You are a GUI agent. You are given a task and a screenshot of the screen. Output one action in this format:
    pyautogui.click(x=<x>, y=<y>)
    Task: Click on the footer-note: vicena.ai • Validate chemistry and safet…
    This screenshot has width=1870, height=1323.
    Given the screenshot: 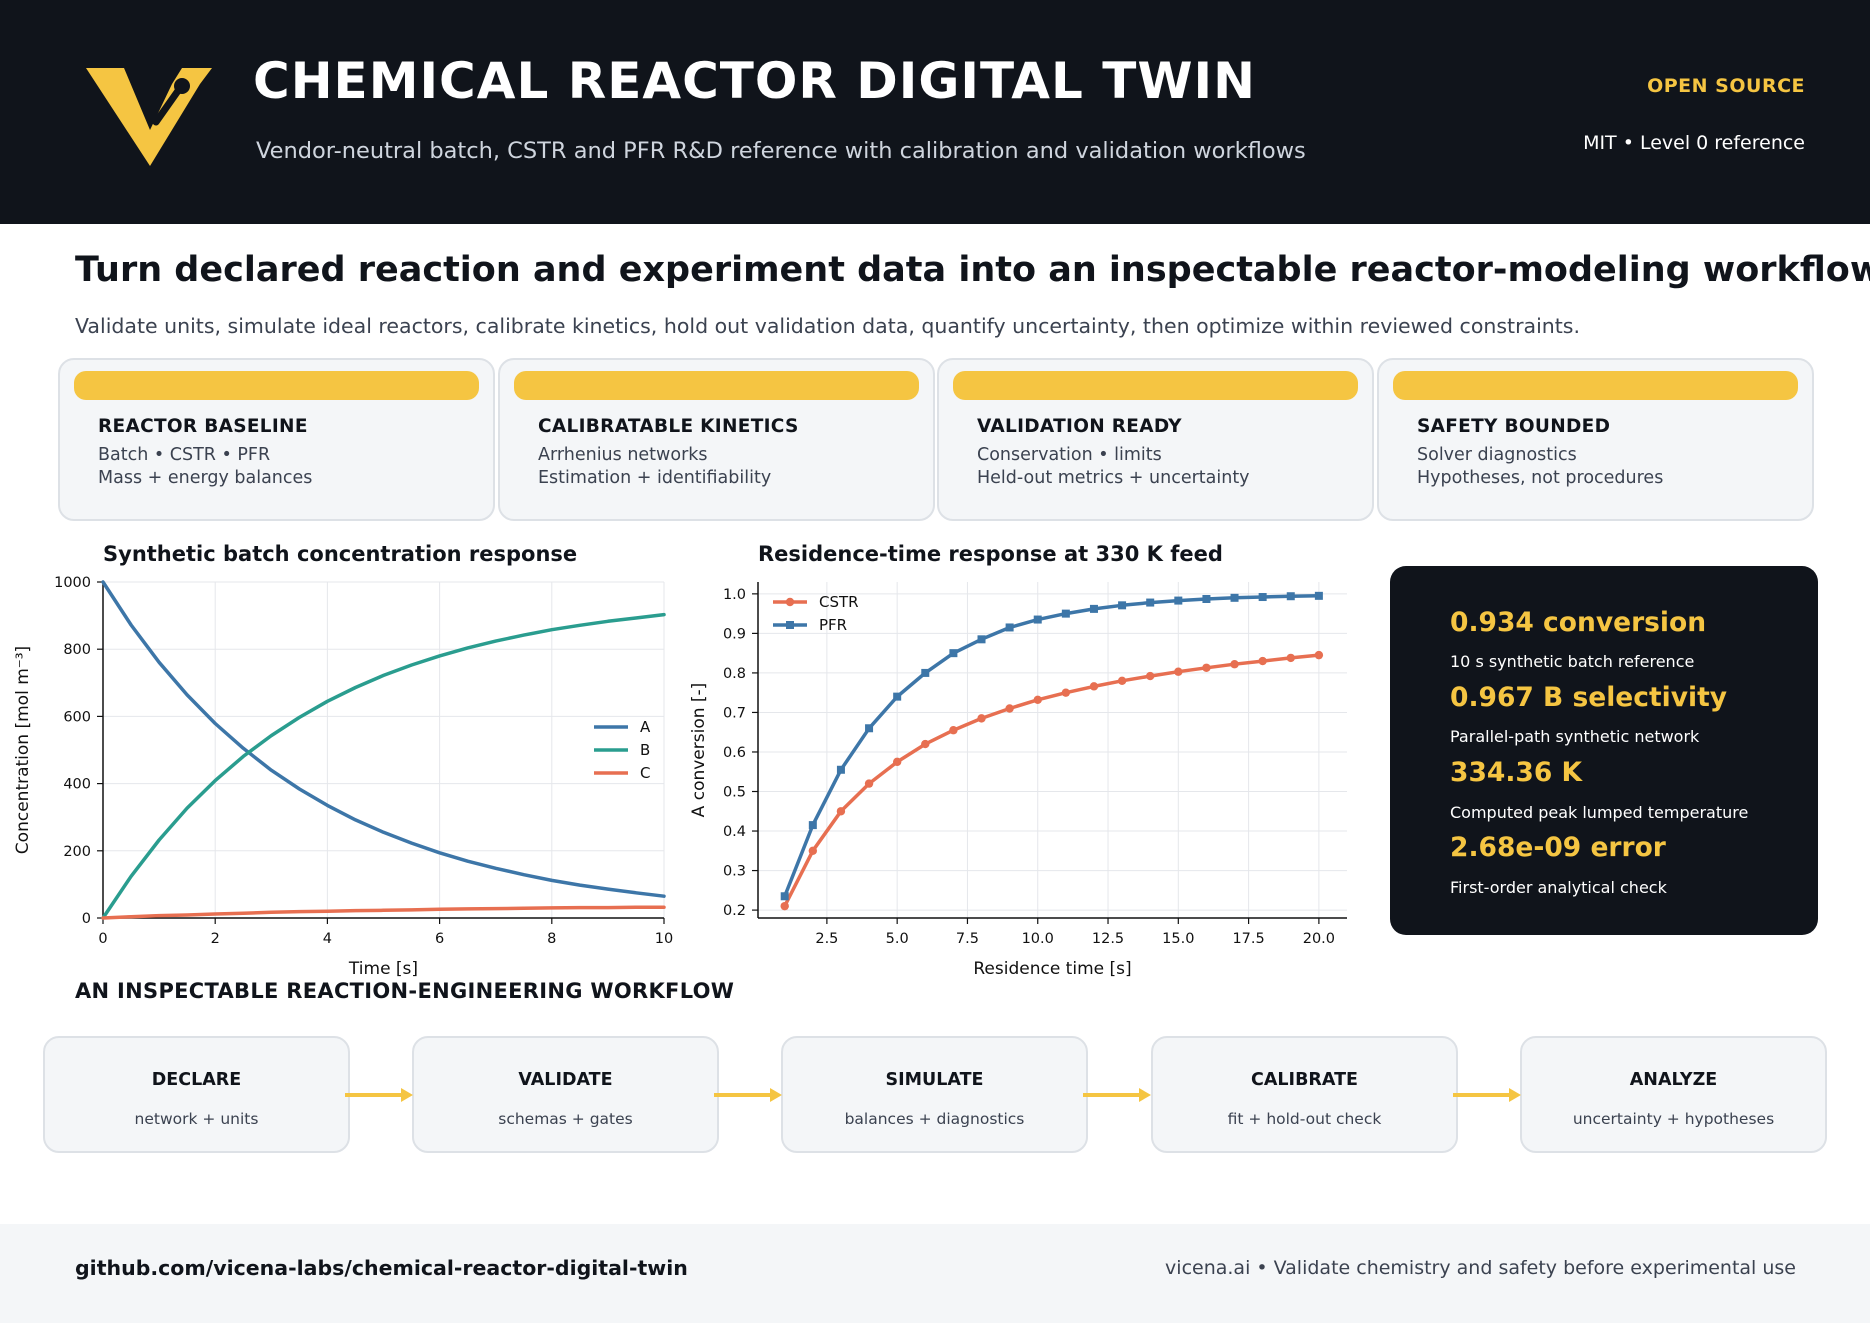 What is the action you would take?
    pyautogui.click(x=1480, y=1268)
    